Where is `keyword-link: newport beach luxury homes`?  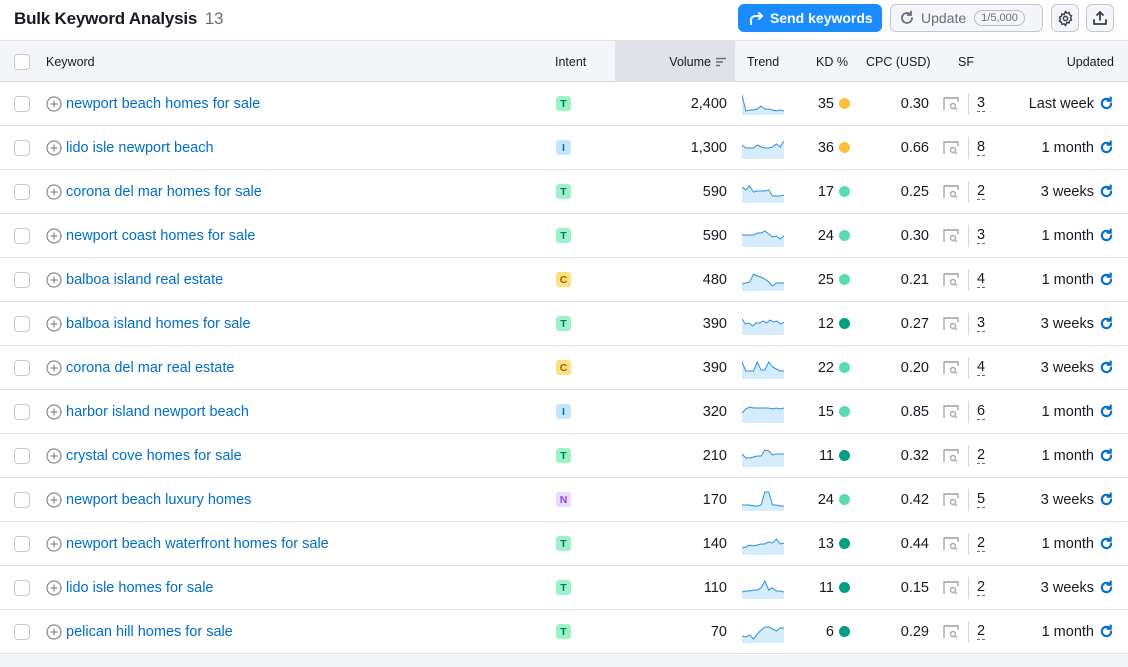
keyword-link: newport beach luxury homes is located at coordinates (159, 499).